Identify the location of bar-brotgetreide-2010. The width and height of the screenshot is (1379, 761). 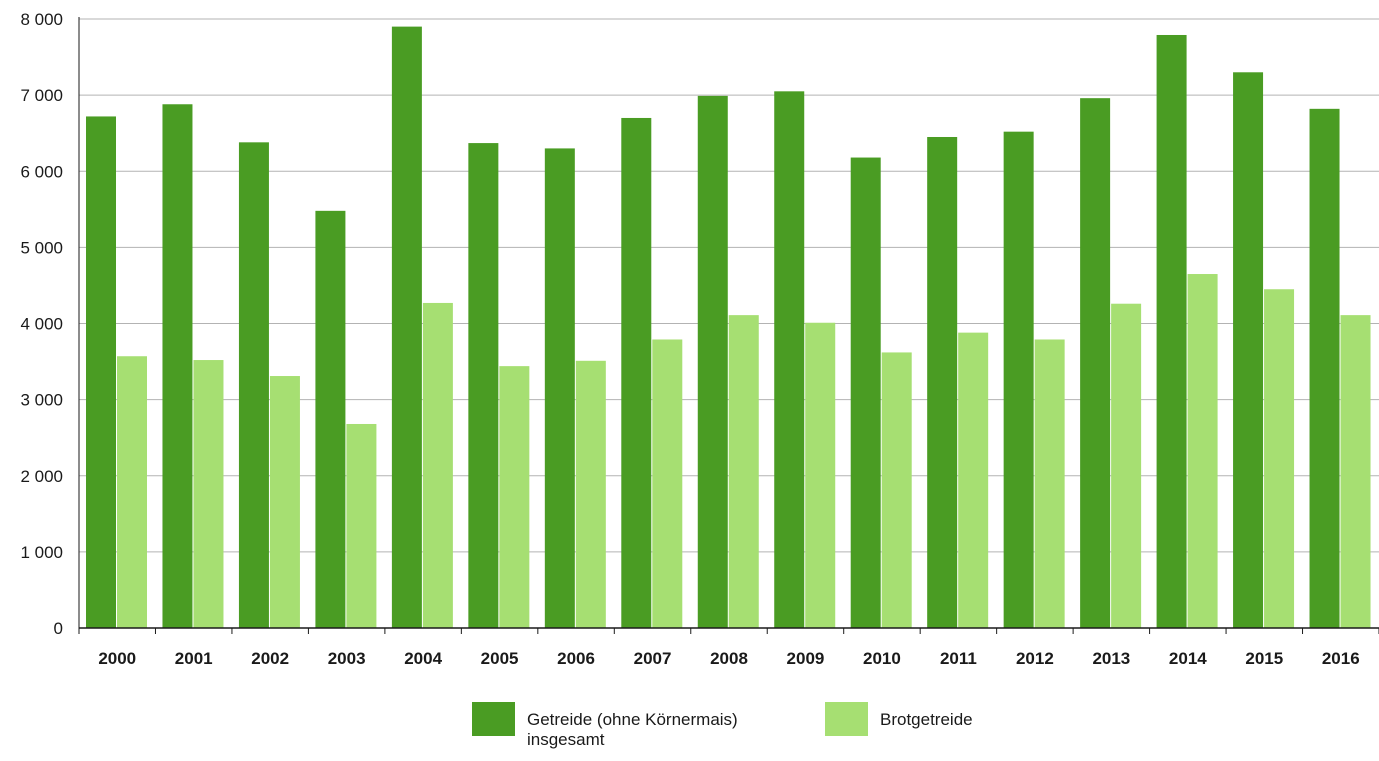
(896, 490).